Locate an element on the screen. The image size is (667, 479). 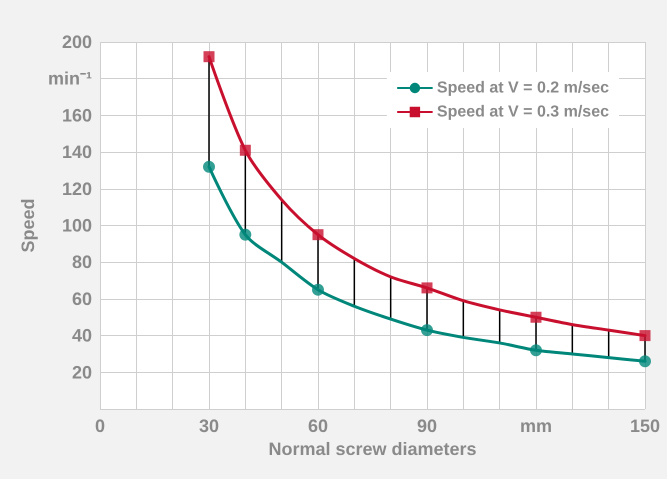
y-axis-title: Speed is located at coordinates (28, 225).